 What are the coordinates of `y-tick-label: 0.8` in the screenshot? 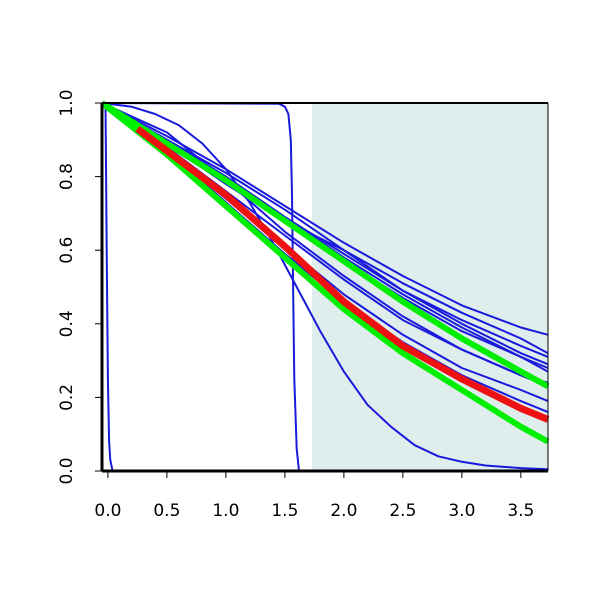 It's located at (67, 176).